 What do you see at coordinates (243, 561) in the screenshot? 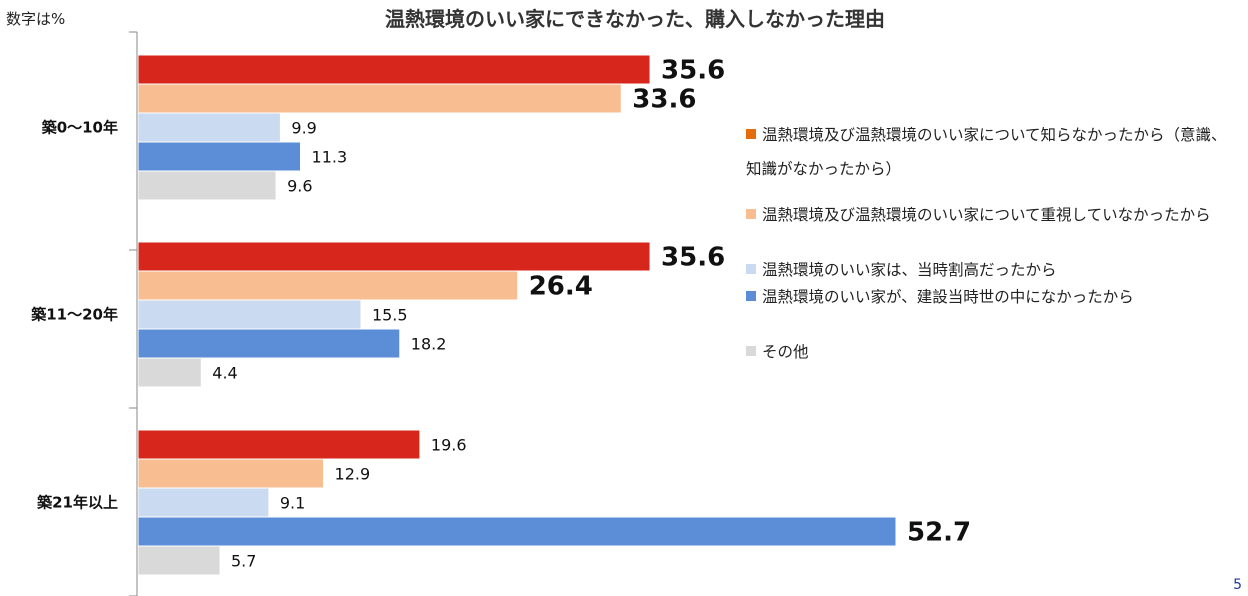
I see `value-label-other-21plus: 5.7` at bounding box center [243, 561].